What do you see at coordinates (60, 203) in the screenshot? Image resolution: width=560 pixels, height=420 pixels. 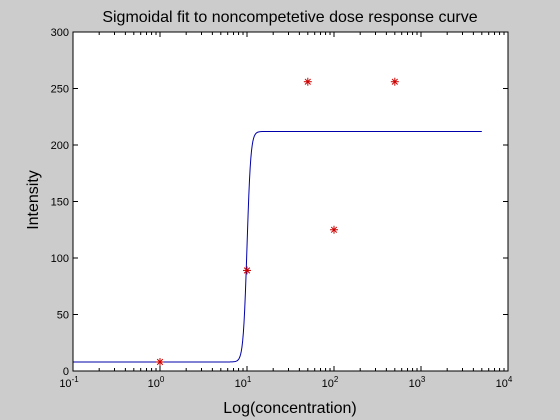 I see `y-tick-label: 150` at bounding box center [60, 203].